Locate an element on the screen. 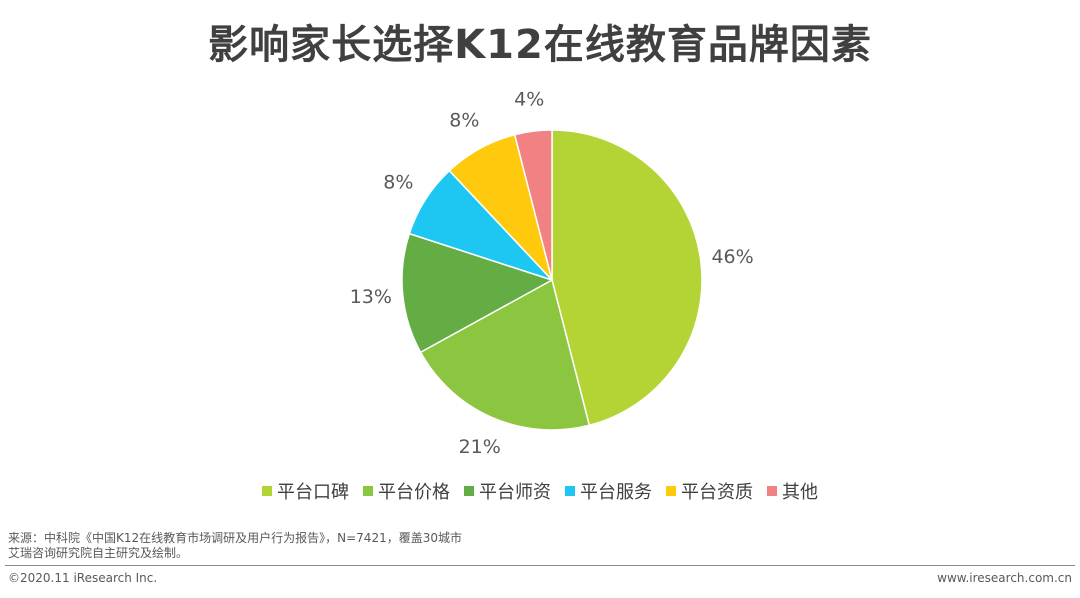 The image size is (1080, 598). legend-item: 平台服务 is located at coordinates (608, 491).